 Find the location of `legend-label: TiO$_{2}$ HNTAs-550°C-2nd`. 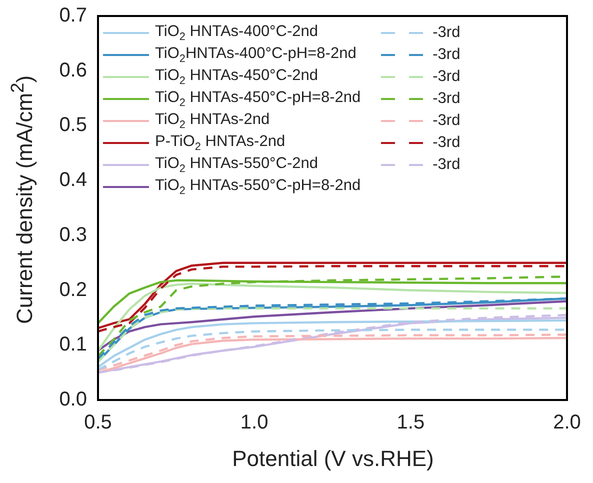

legend-label: TiO$_{2}$ HNTAs-550°C-2nd is located at coordinates (236, 165).